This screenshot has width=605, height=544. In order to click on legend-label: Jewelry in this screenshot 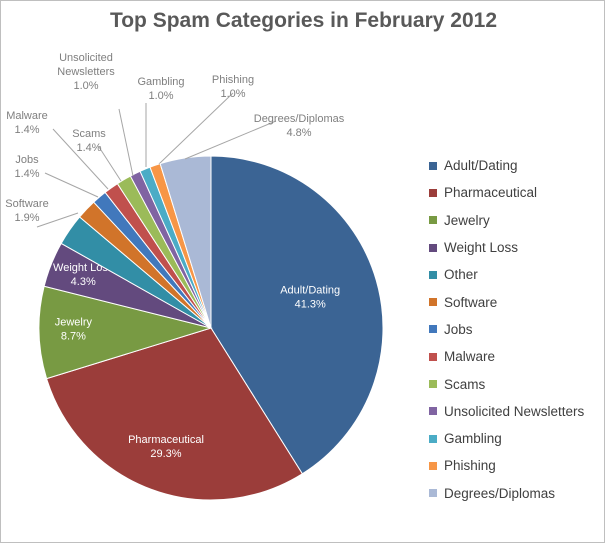, I will do `click(467, 220)`.